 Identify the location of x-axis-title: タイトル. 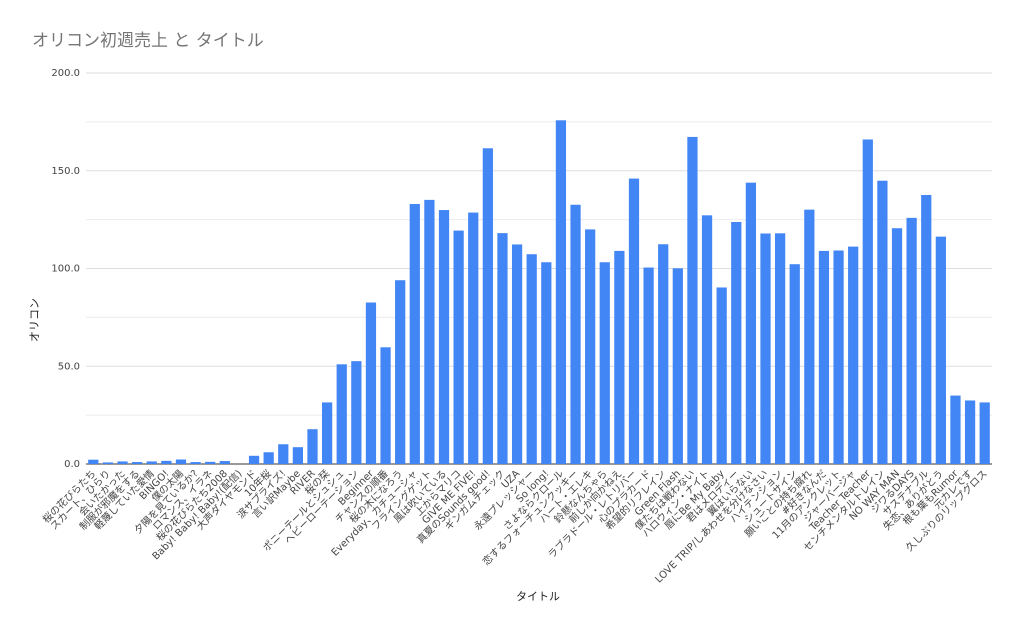
(538, 596).